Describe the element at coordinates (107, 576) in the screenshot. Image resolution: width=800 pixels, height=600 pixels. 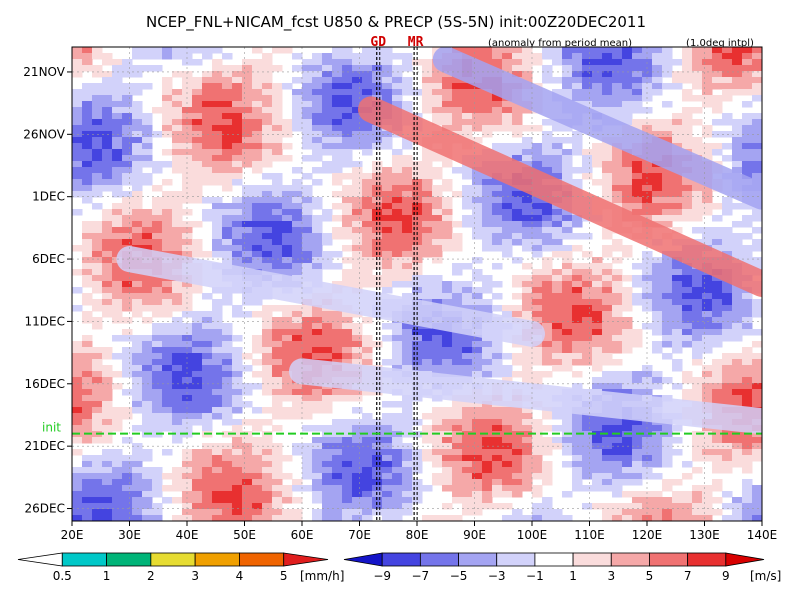
I see `precip-cb-label: 1` at that location.